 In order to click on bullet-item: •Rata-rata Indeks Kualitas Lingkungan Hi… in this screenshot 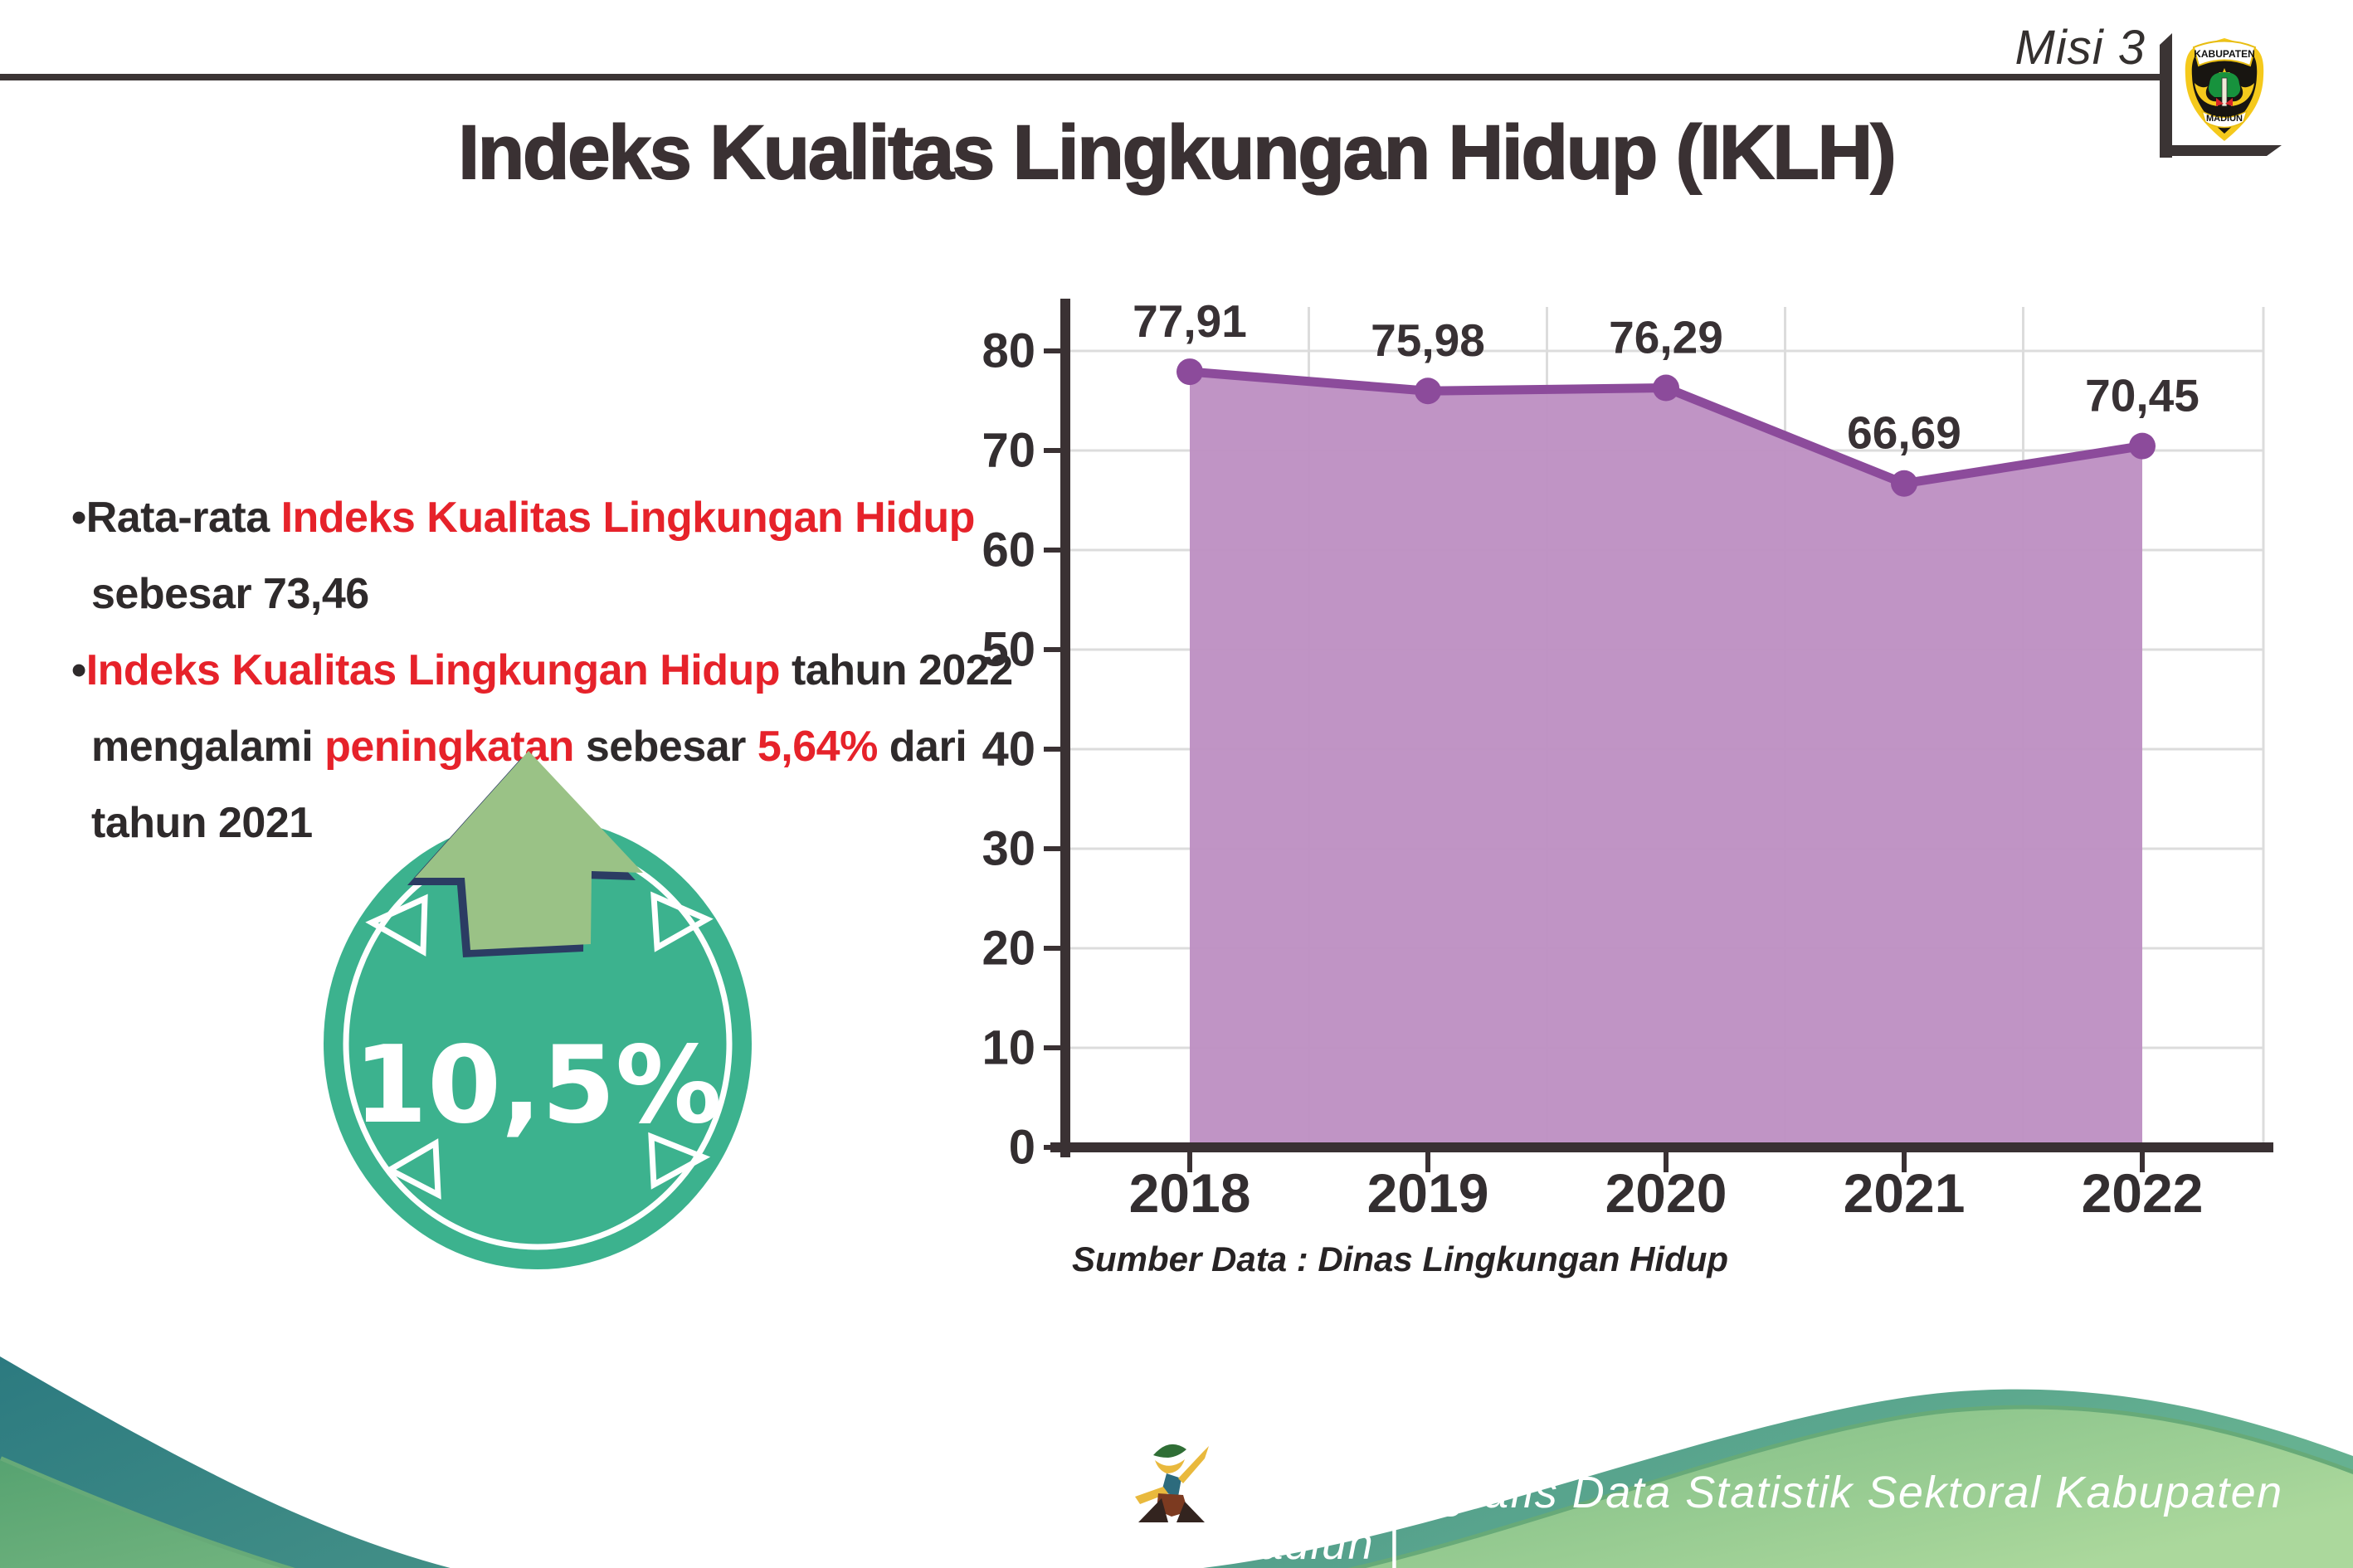, I will do `click(573, 556)`.